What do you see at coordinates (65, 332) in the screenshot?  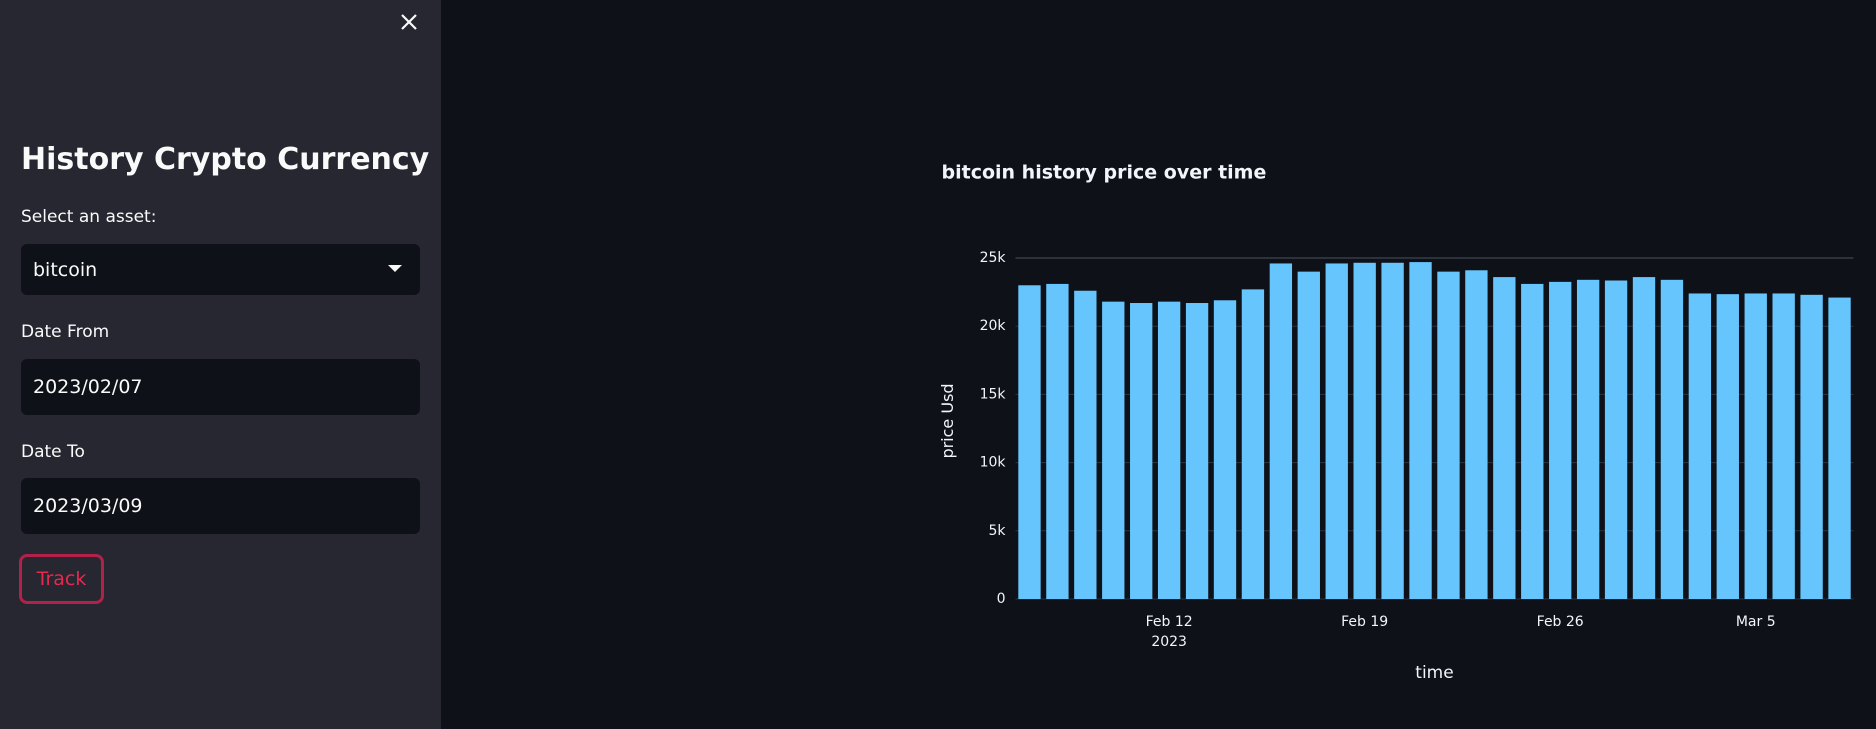 I see `date-from-label: Date From` at bounding box center [65, 332].